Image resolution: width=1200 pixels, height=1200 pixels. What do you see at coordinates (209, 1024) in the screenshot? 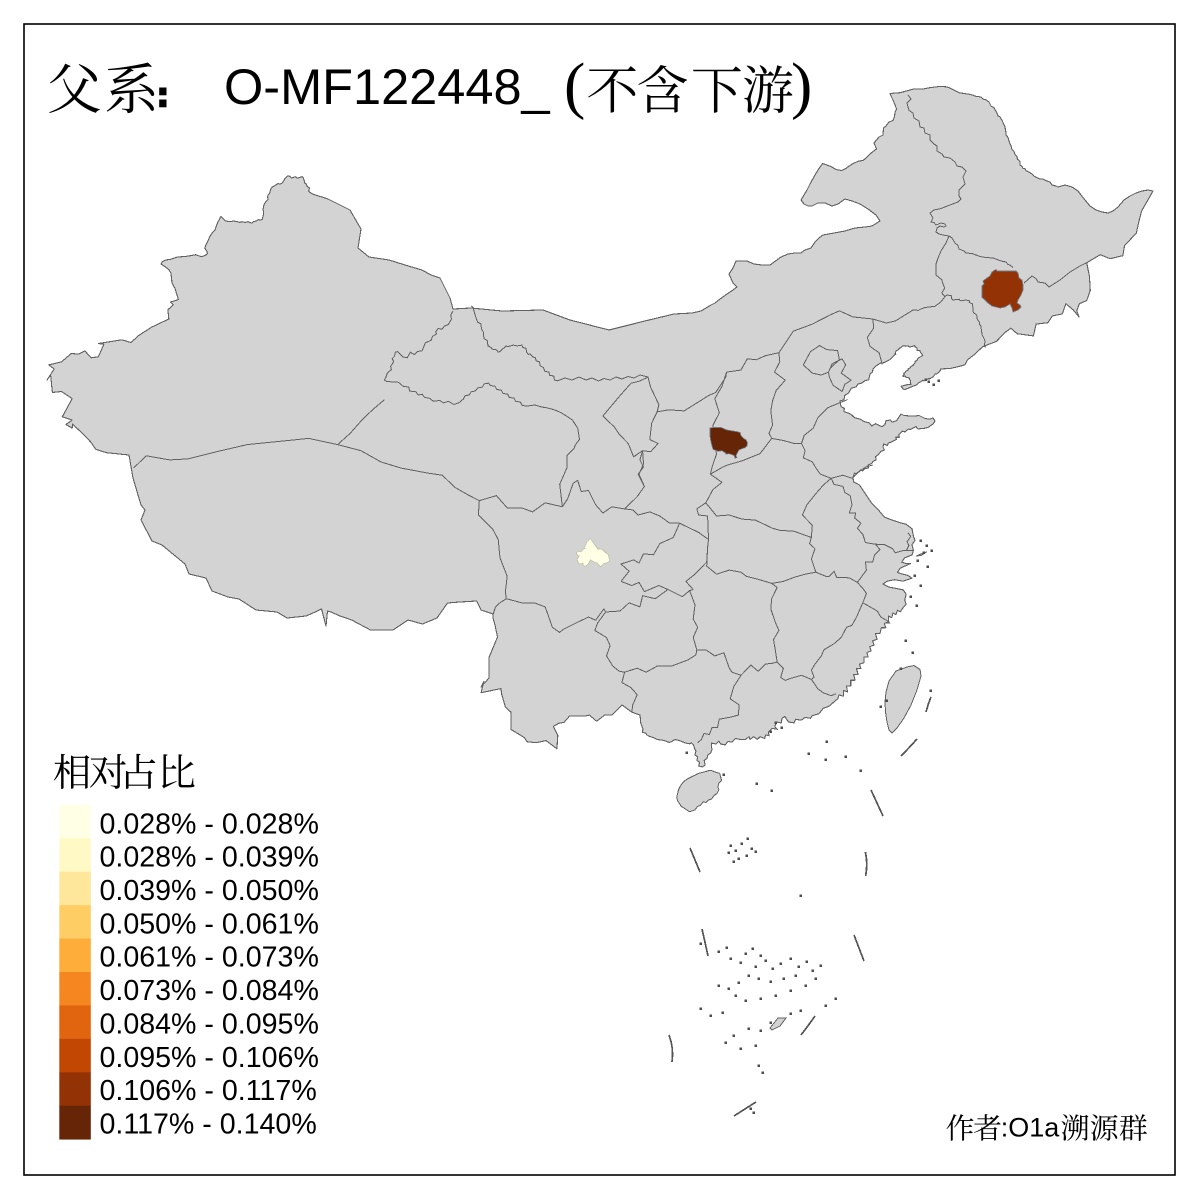
I see `svg-text: 0.084% - 0.095%` at bounding box center [209, 1024].